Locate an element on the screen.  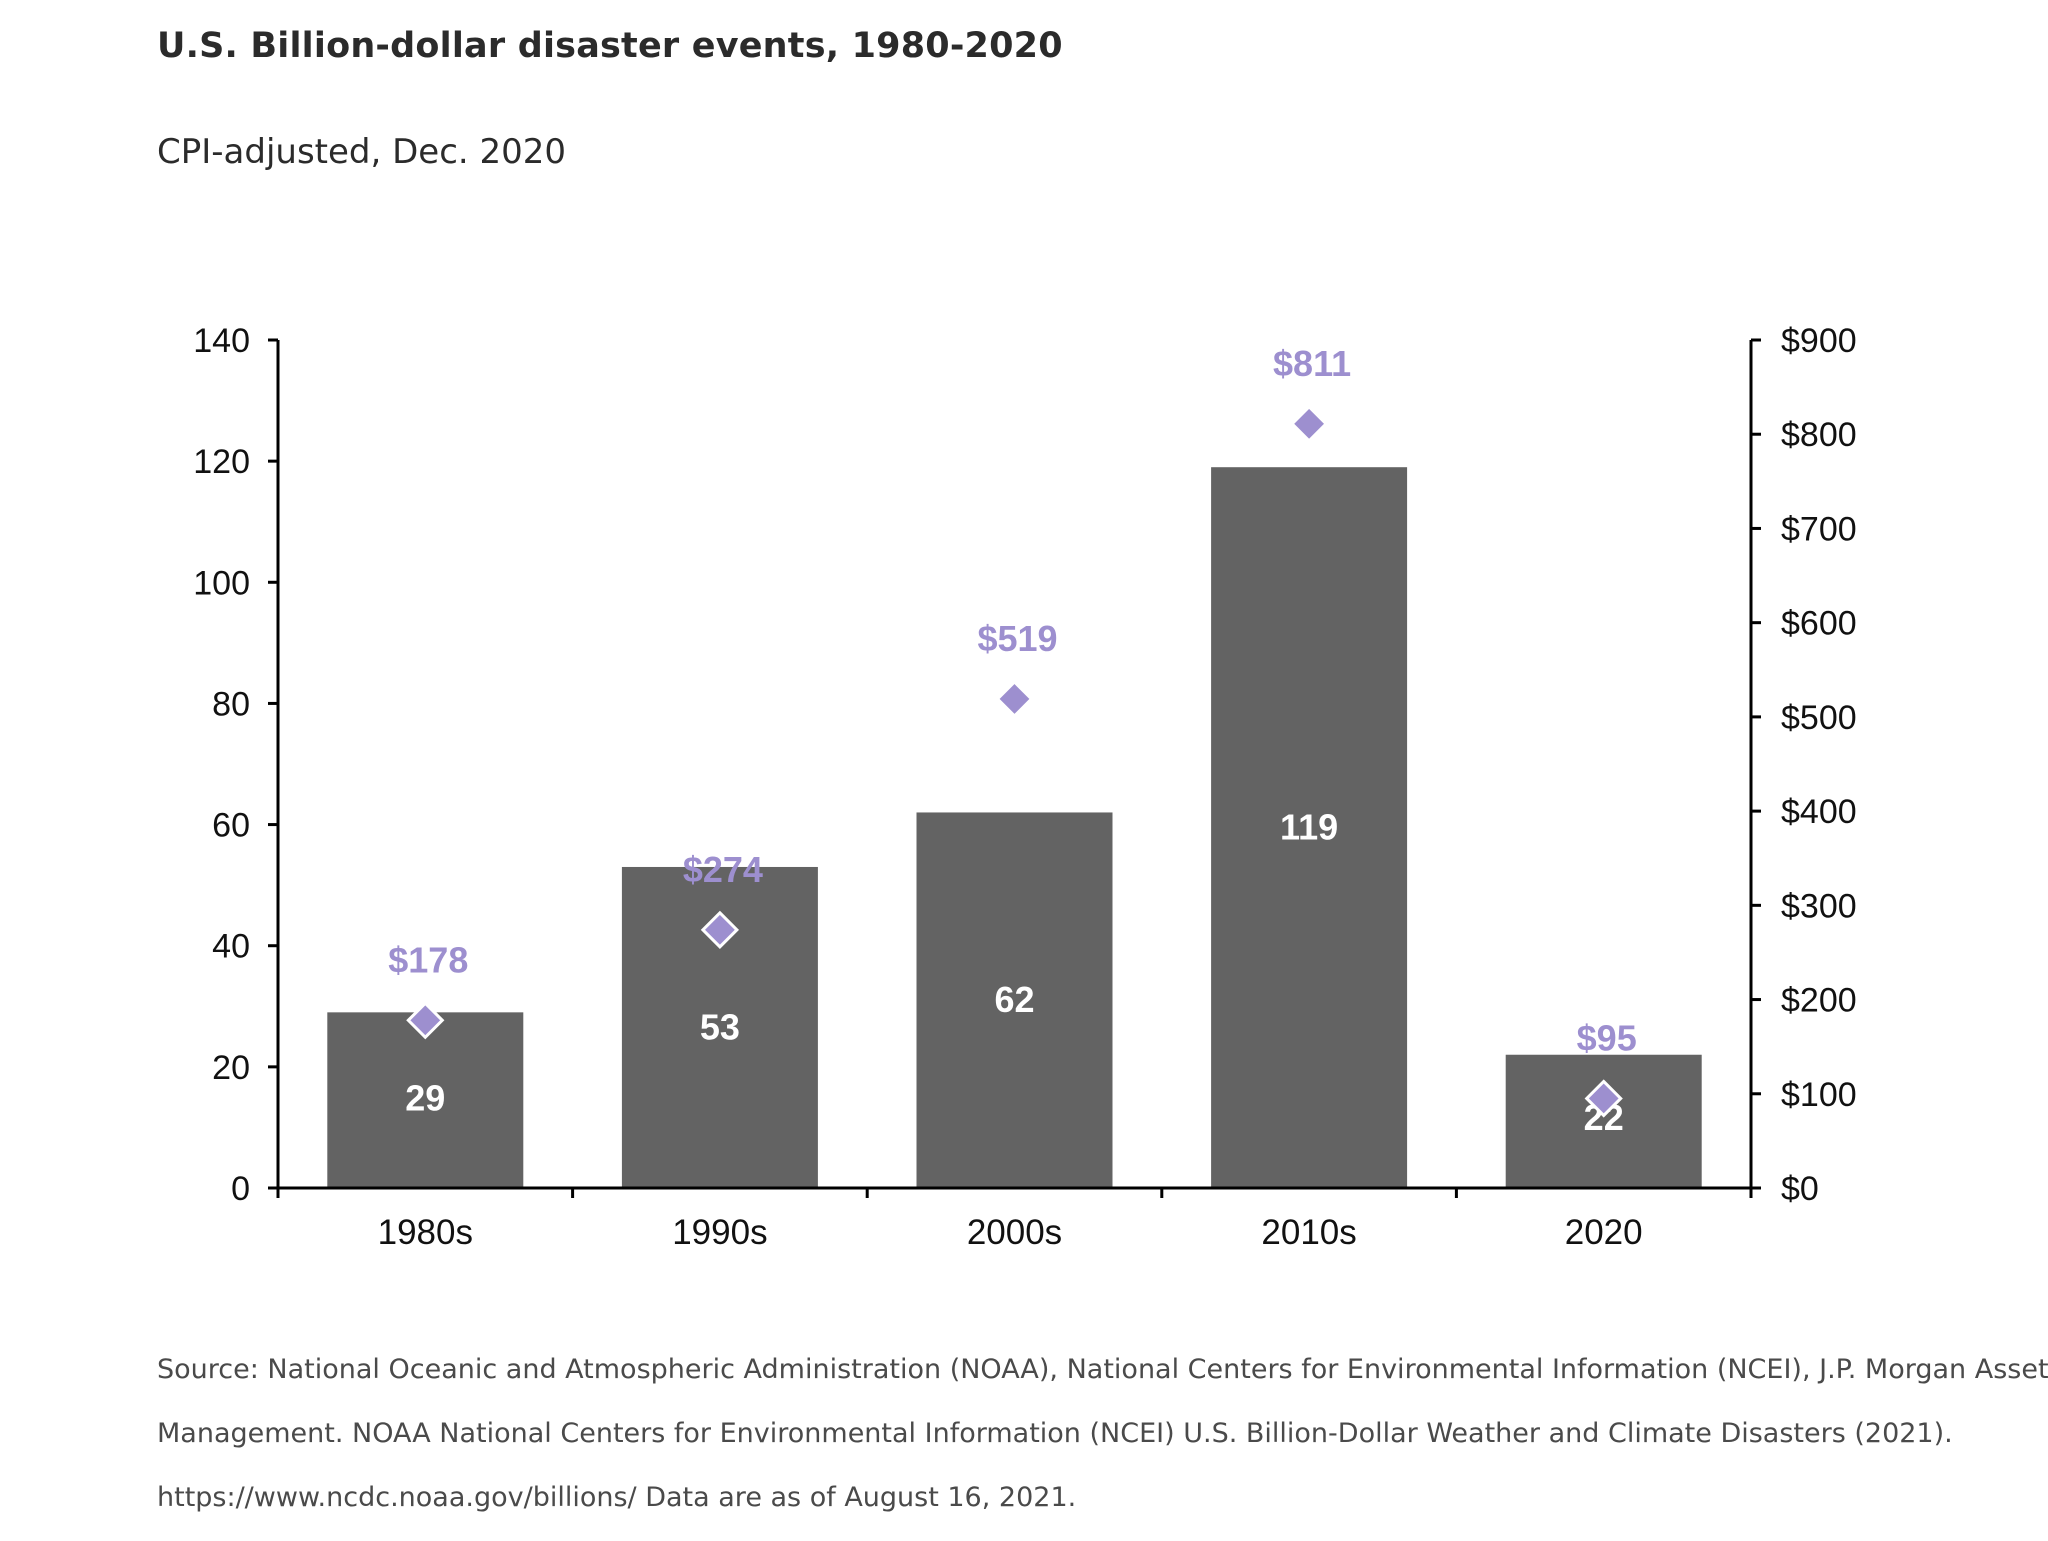
bar-value-label: 29 is located at coordinates (425, 1097).